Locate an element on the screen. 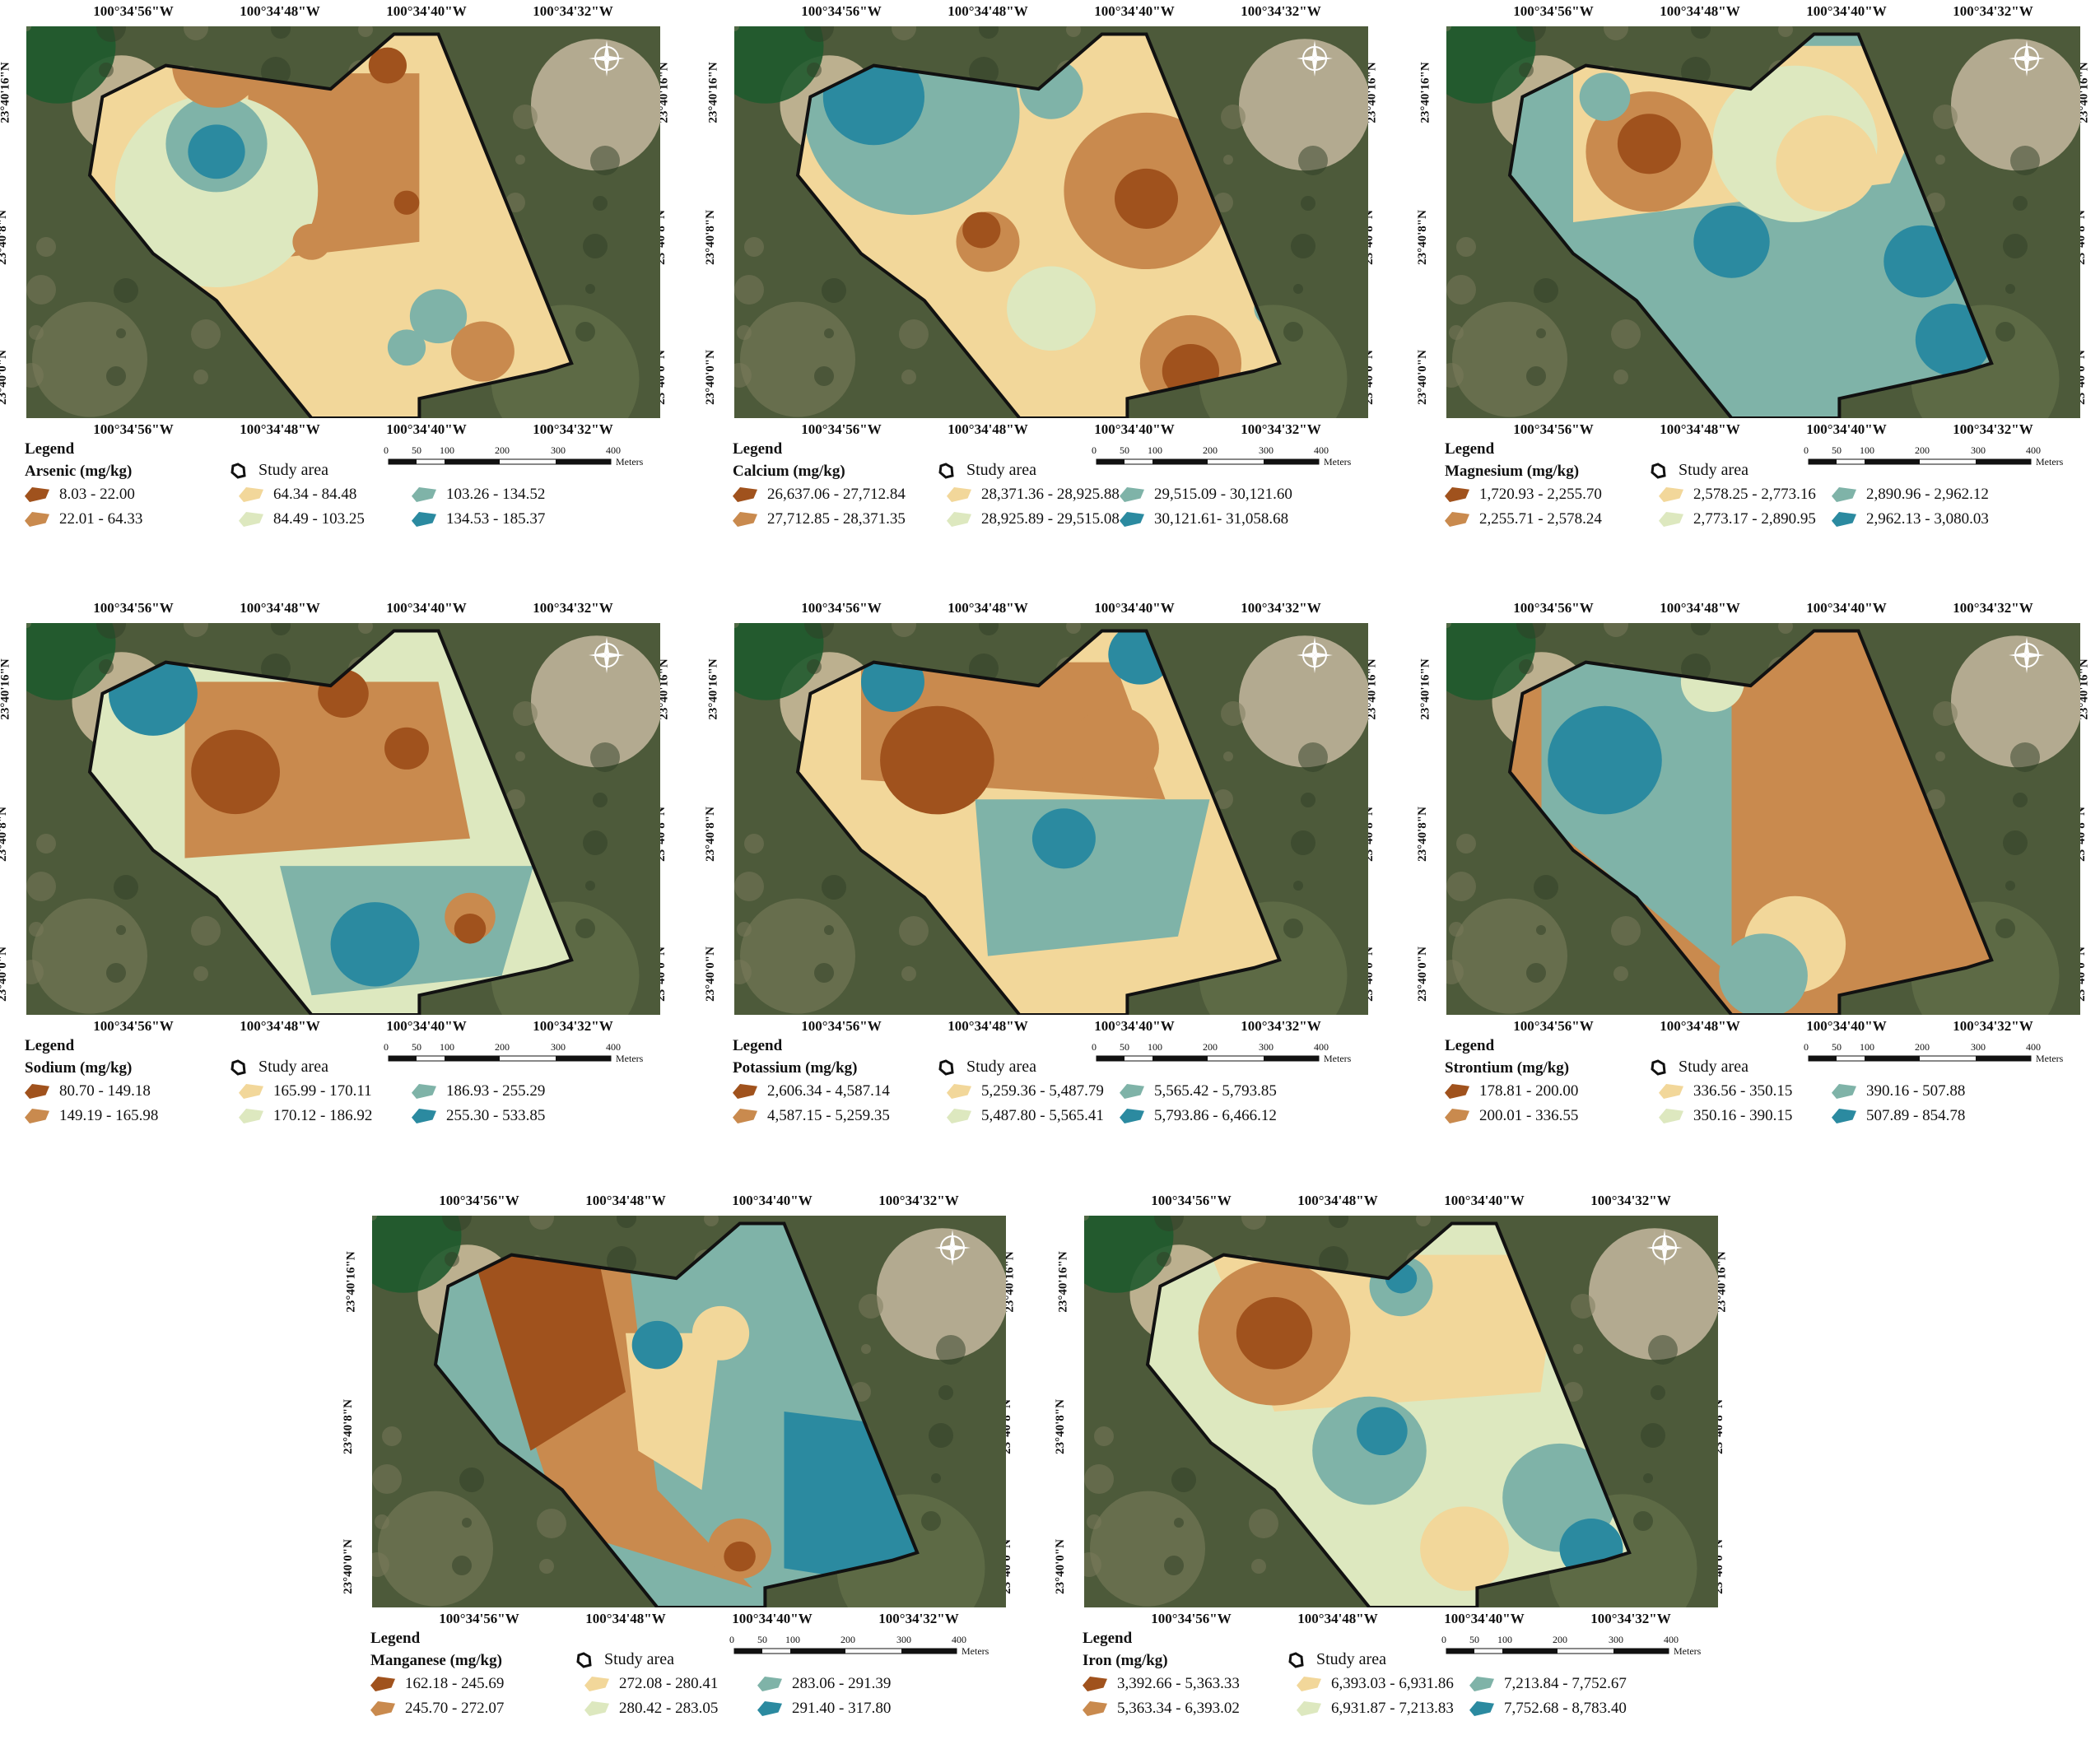 Image resolution: width=2100 pixels, height=1749 pixels. study-area-outline is located at coordinates (330, 225).